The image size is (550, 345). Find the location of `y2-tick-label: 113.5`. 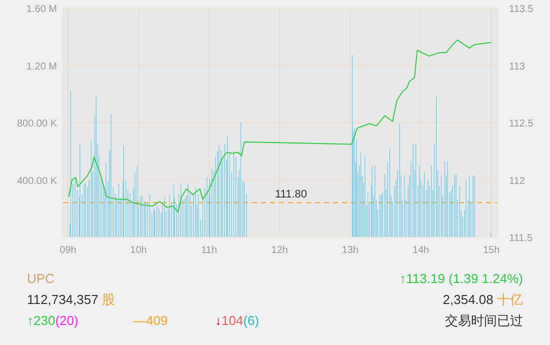

y2-tick-label: 113.5 is located at coordinates (521, 9).